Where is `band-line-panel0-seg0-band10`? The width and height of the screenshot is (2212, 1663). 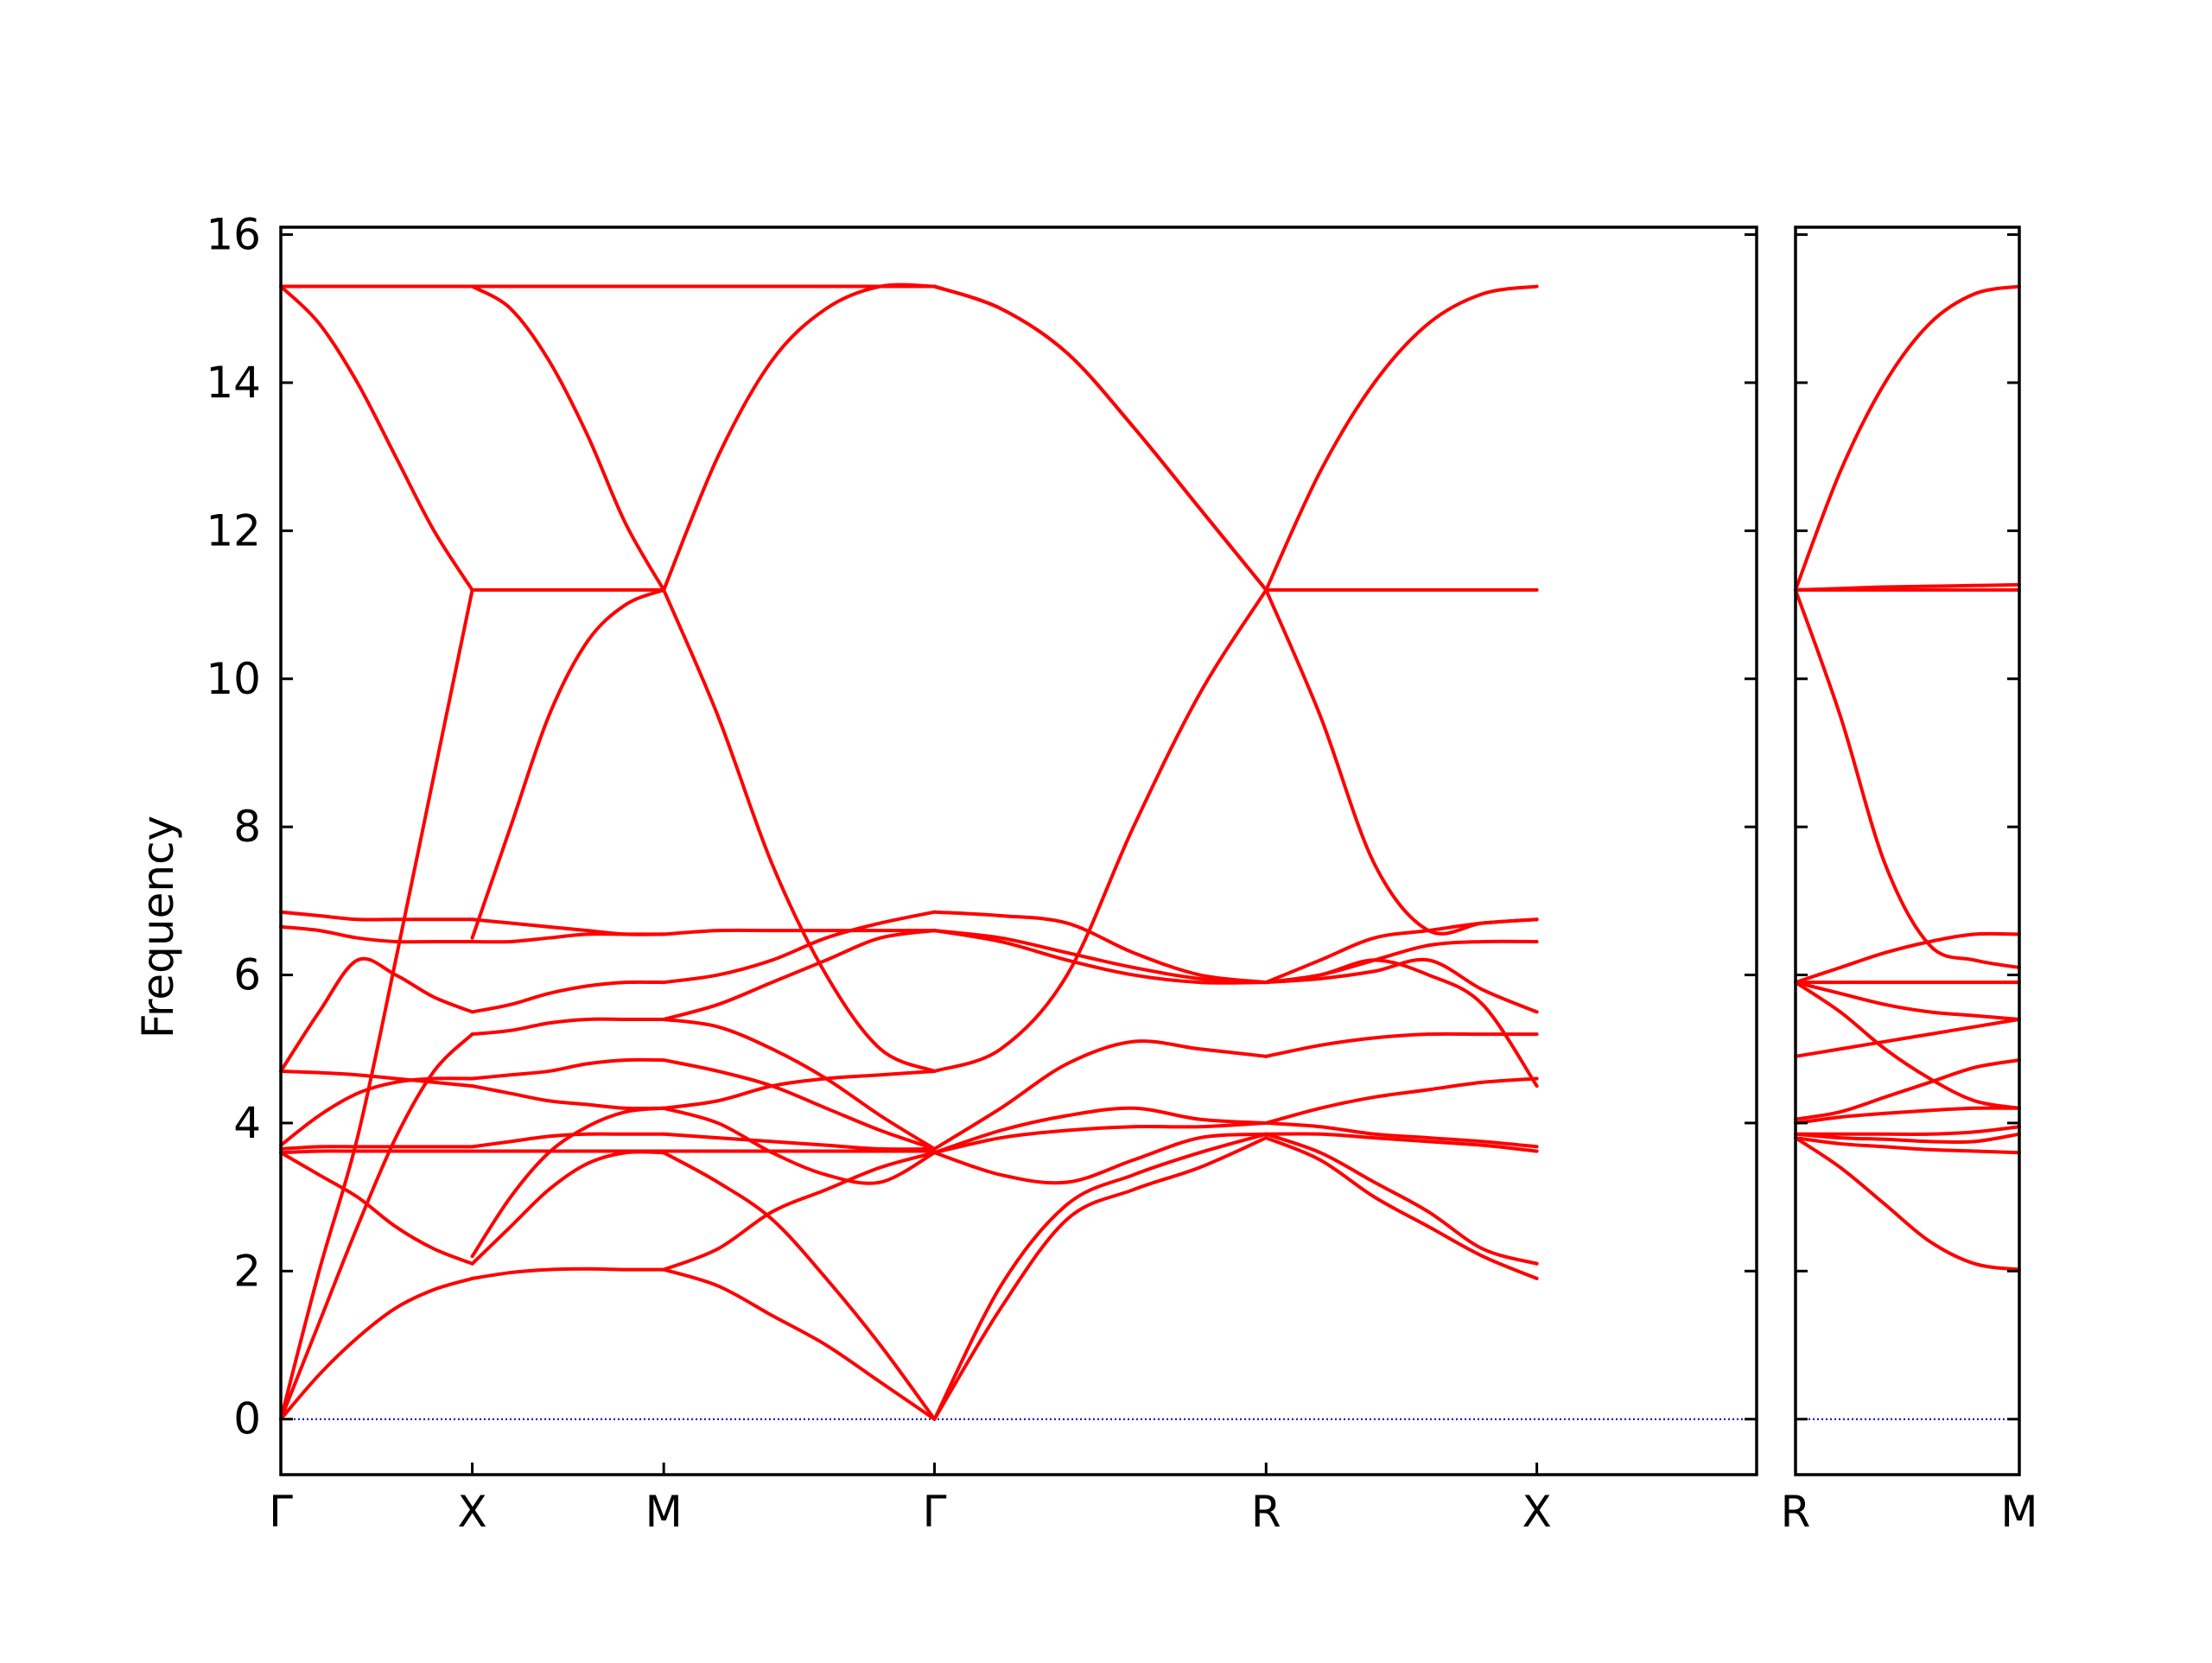 band-line-panel0-seg0-band10 is located at coordinates (376, 916).